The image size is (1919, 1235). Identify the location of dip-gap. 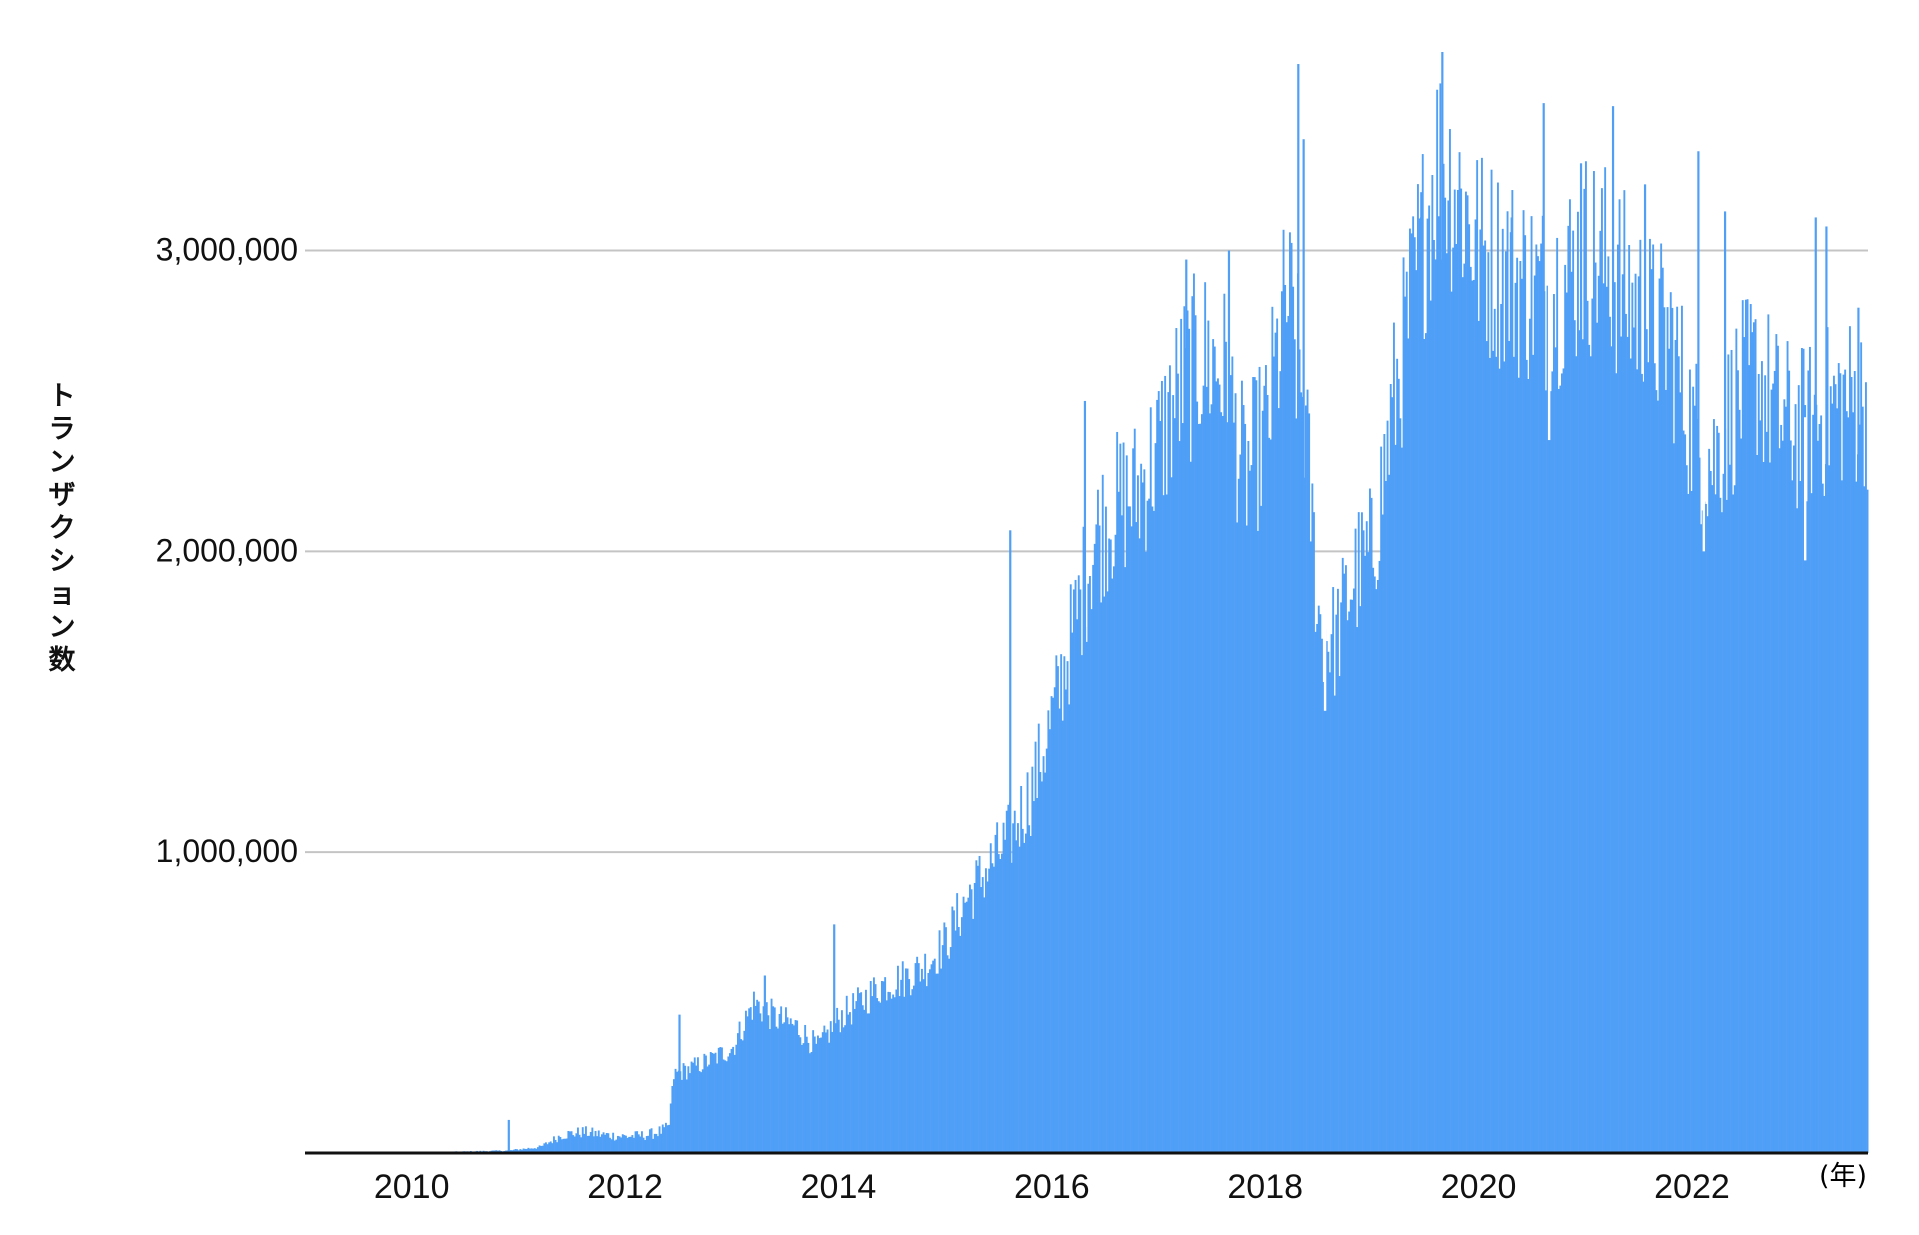
(1805, 489).